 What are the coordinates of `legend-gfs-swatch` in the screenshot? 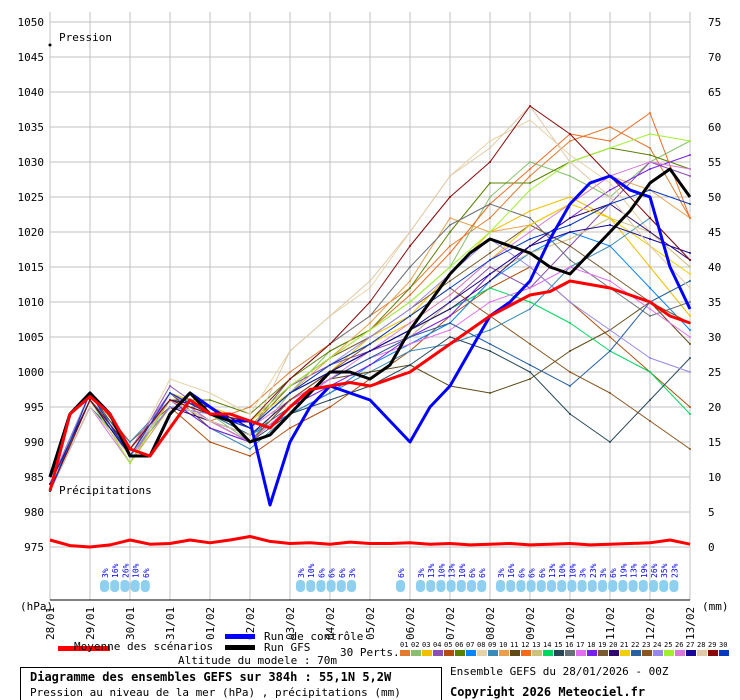 It's located at (240, 647).